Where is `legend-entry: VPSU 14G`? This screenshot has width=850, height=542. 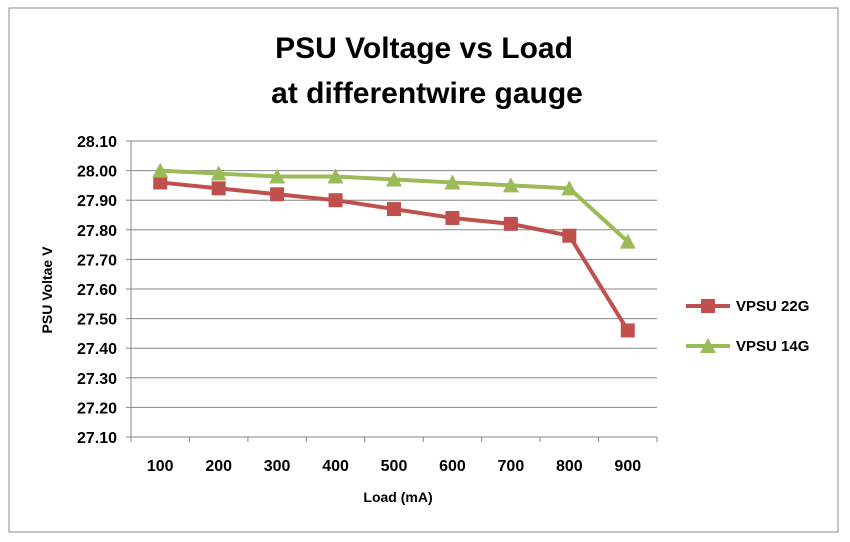
legend-entry: VPSU 14G is located at coordinates (747, 346).